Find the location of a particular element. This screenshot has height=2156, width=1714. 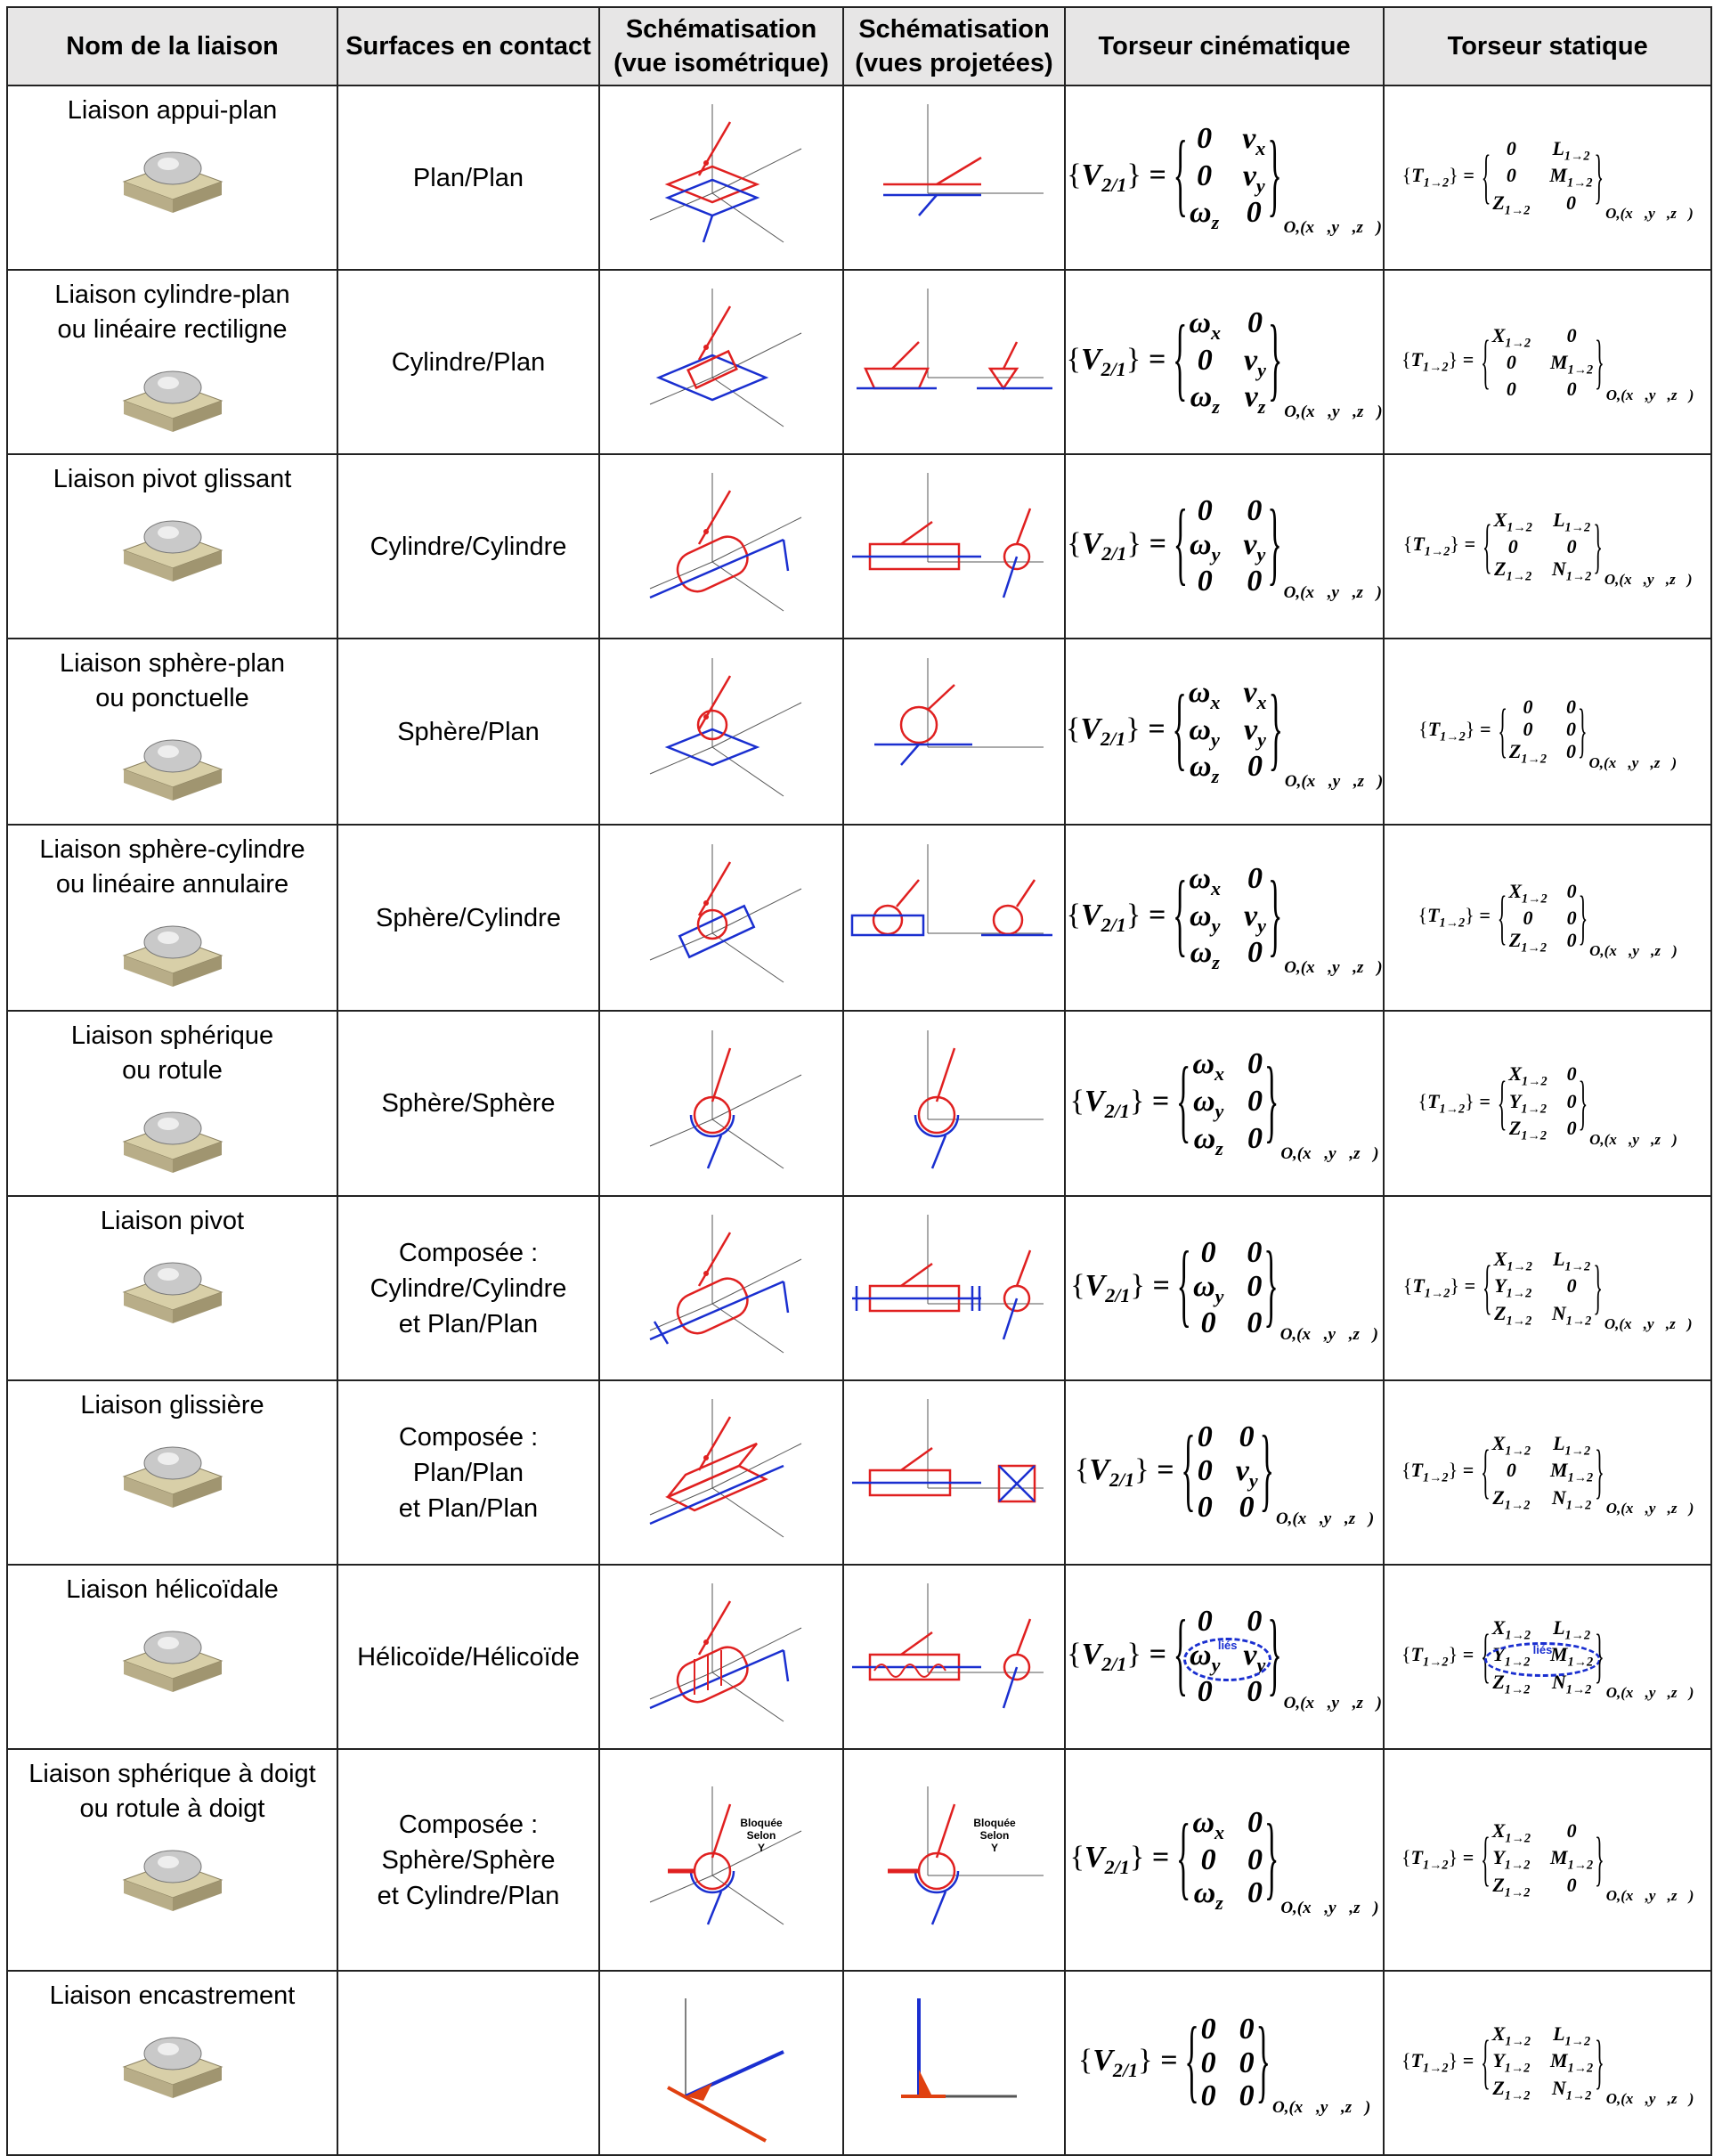

torseur-cinematique: {V2/1} ={0 0 ωy 0 0 0} O,(x⃗,y⃗,z⃗) is located at coordinates (1224, 1290).